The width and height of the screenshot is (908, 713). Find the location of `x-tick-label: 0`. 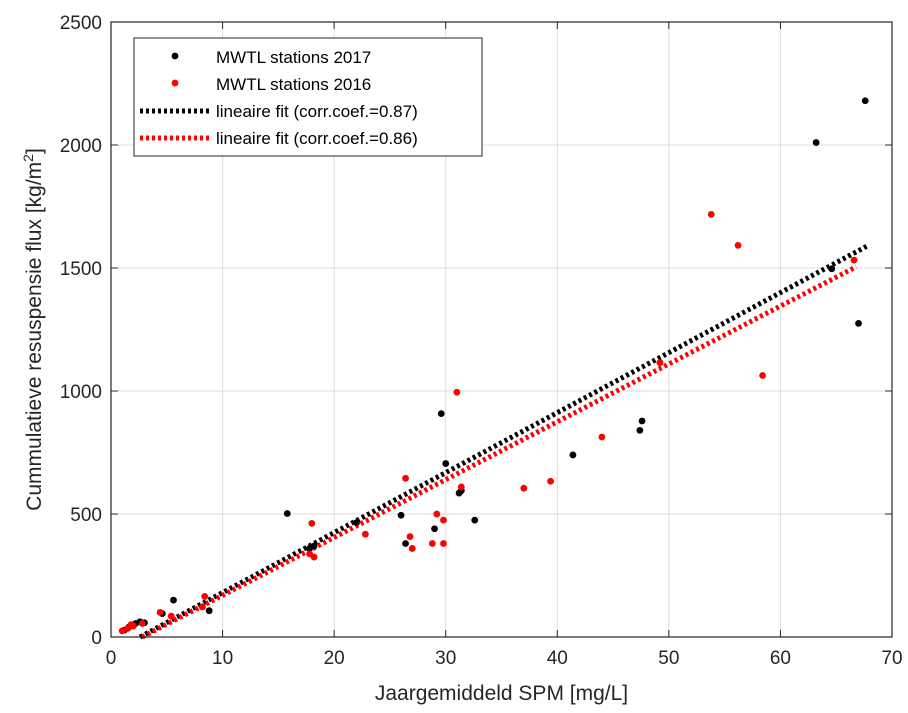

x-tick-label: 0 is located at coordinates (111, 658).